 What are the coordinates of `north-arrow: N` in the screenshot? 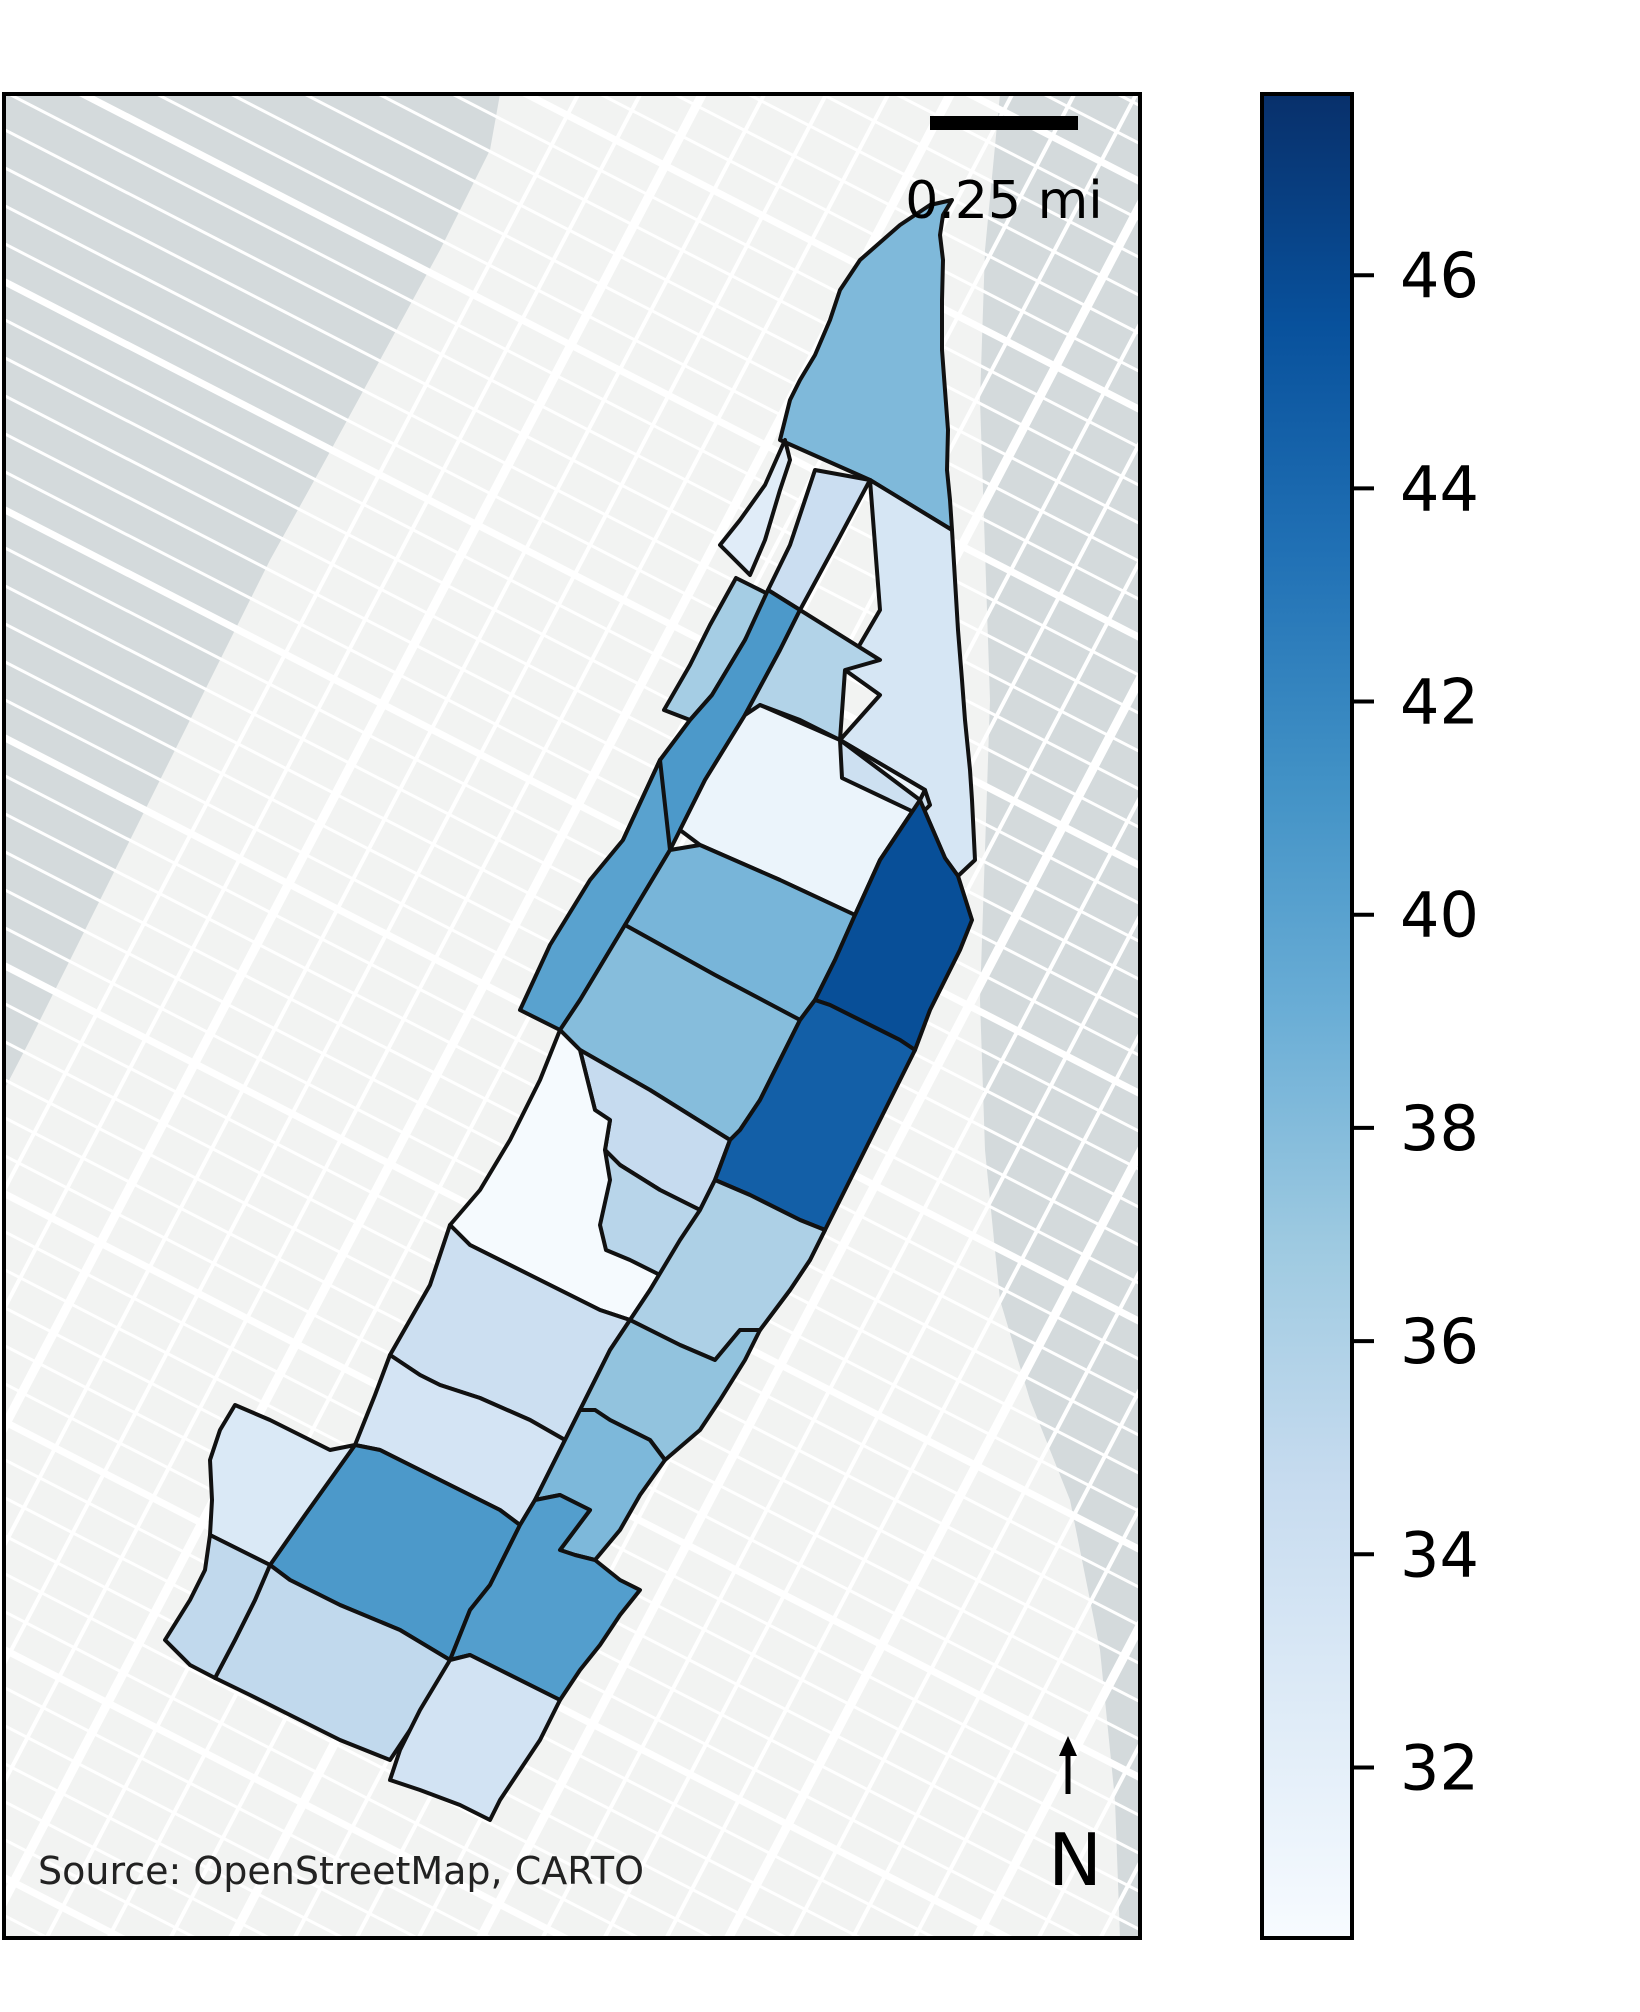 It's located at (1075, 1819).